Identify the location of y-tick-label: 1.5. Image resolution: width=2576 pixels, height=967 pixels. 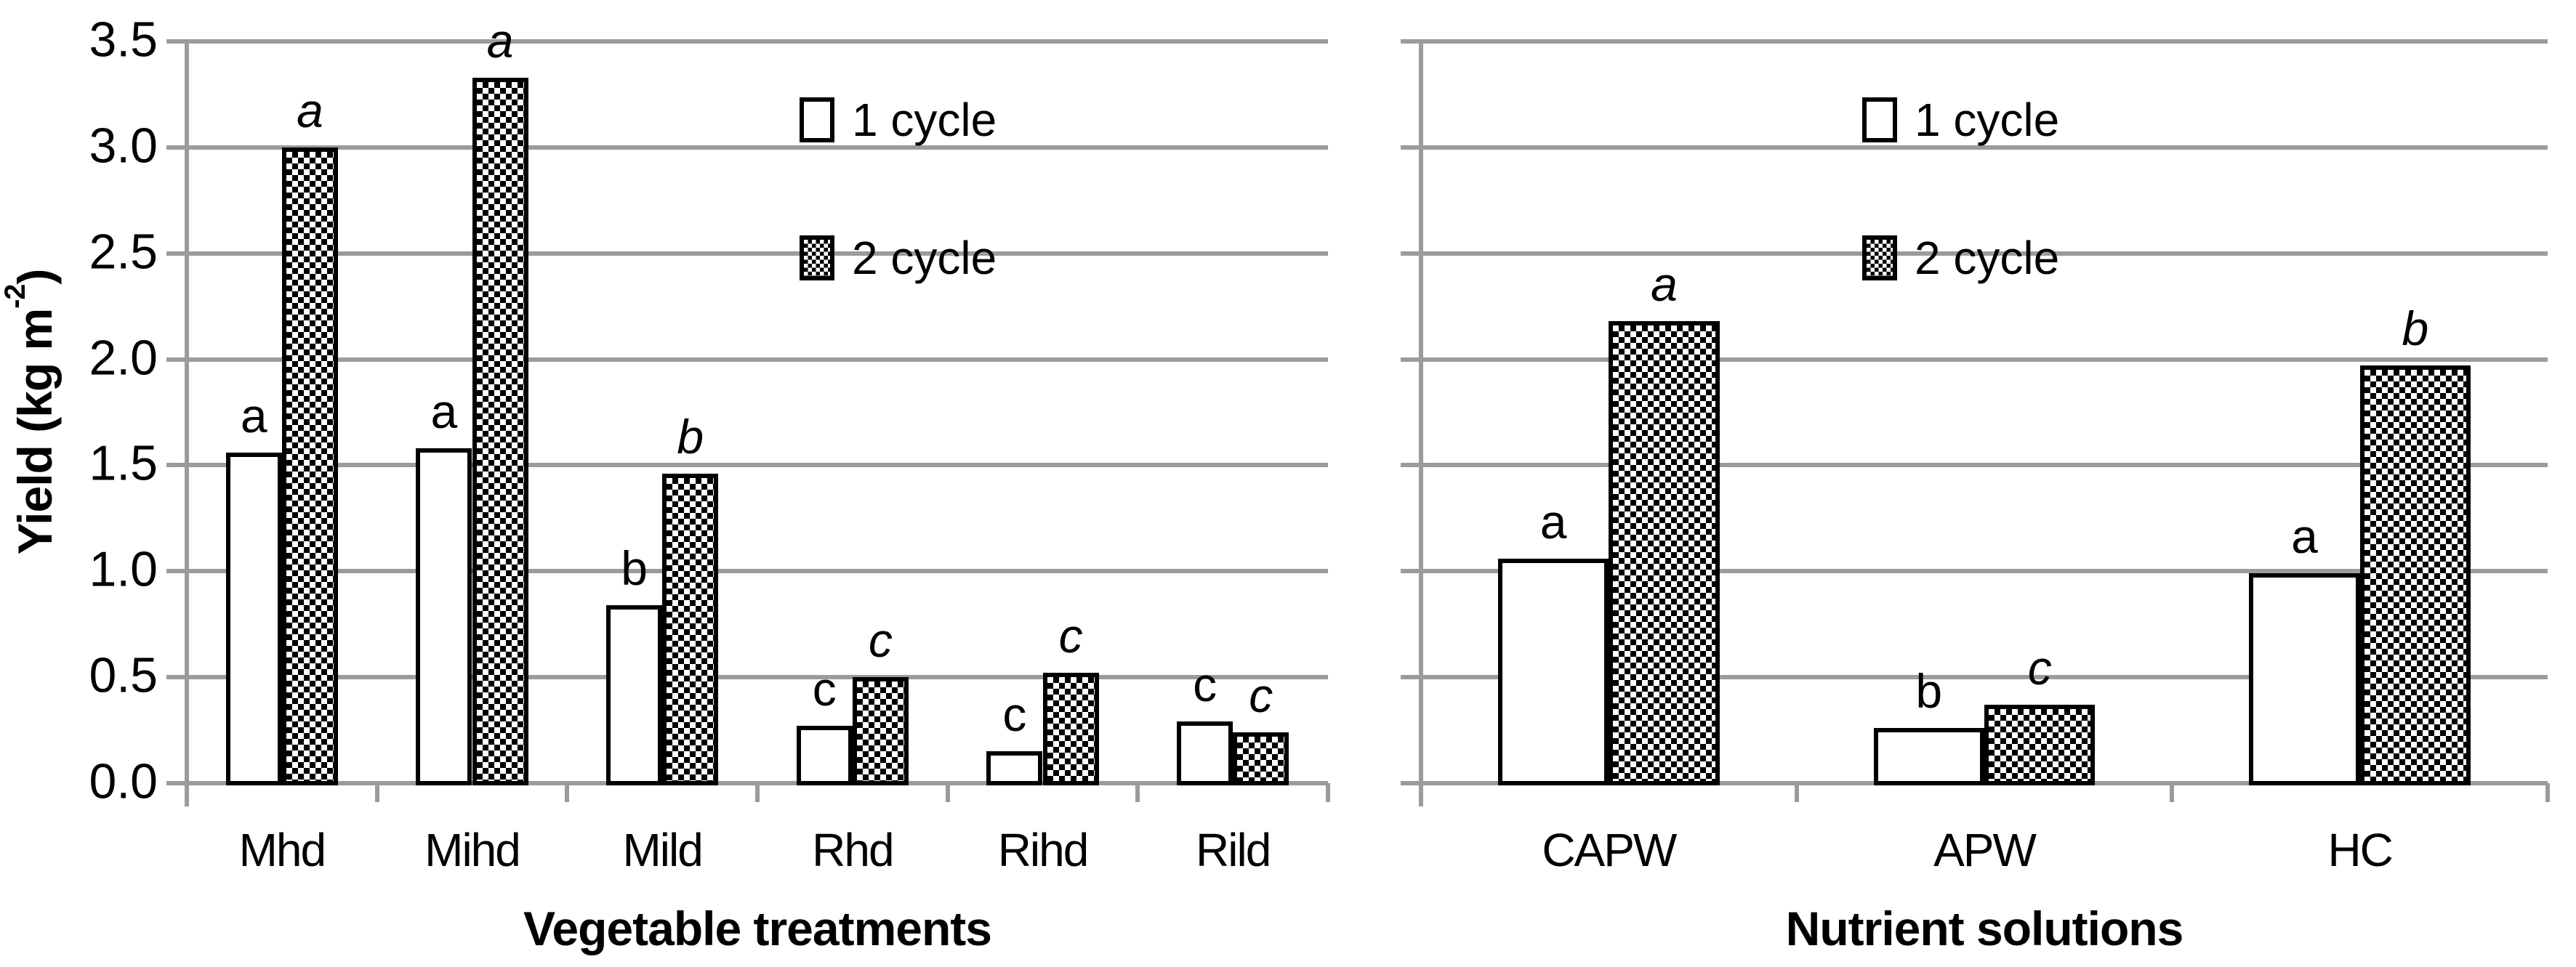
(123, 463).